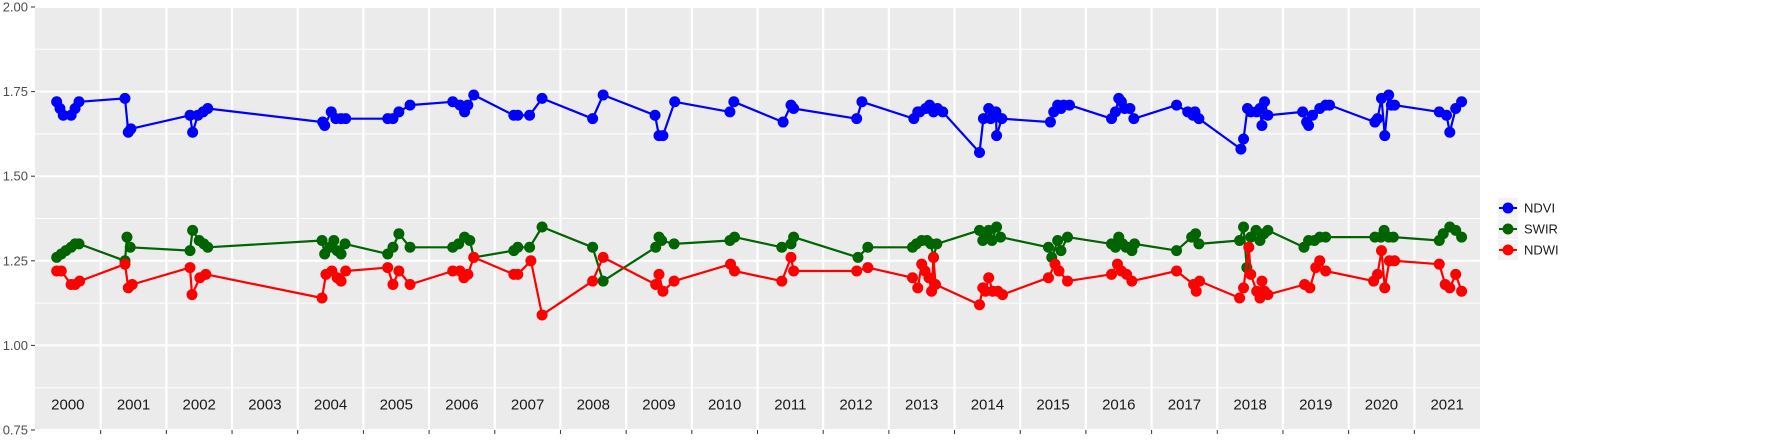  I want to click on year-label: 2011, so click(790, 405).